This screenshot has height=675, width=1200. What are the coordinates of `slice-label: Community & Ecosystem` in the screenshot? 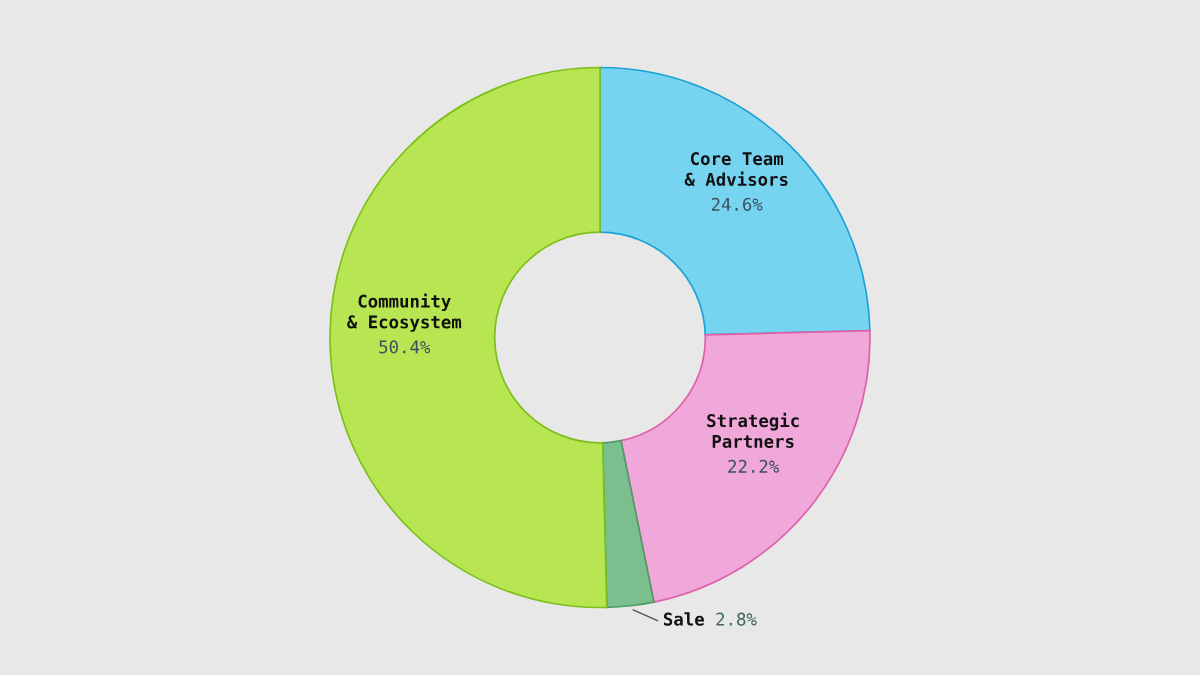 It's located at (404, 312).